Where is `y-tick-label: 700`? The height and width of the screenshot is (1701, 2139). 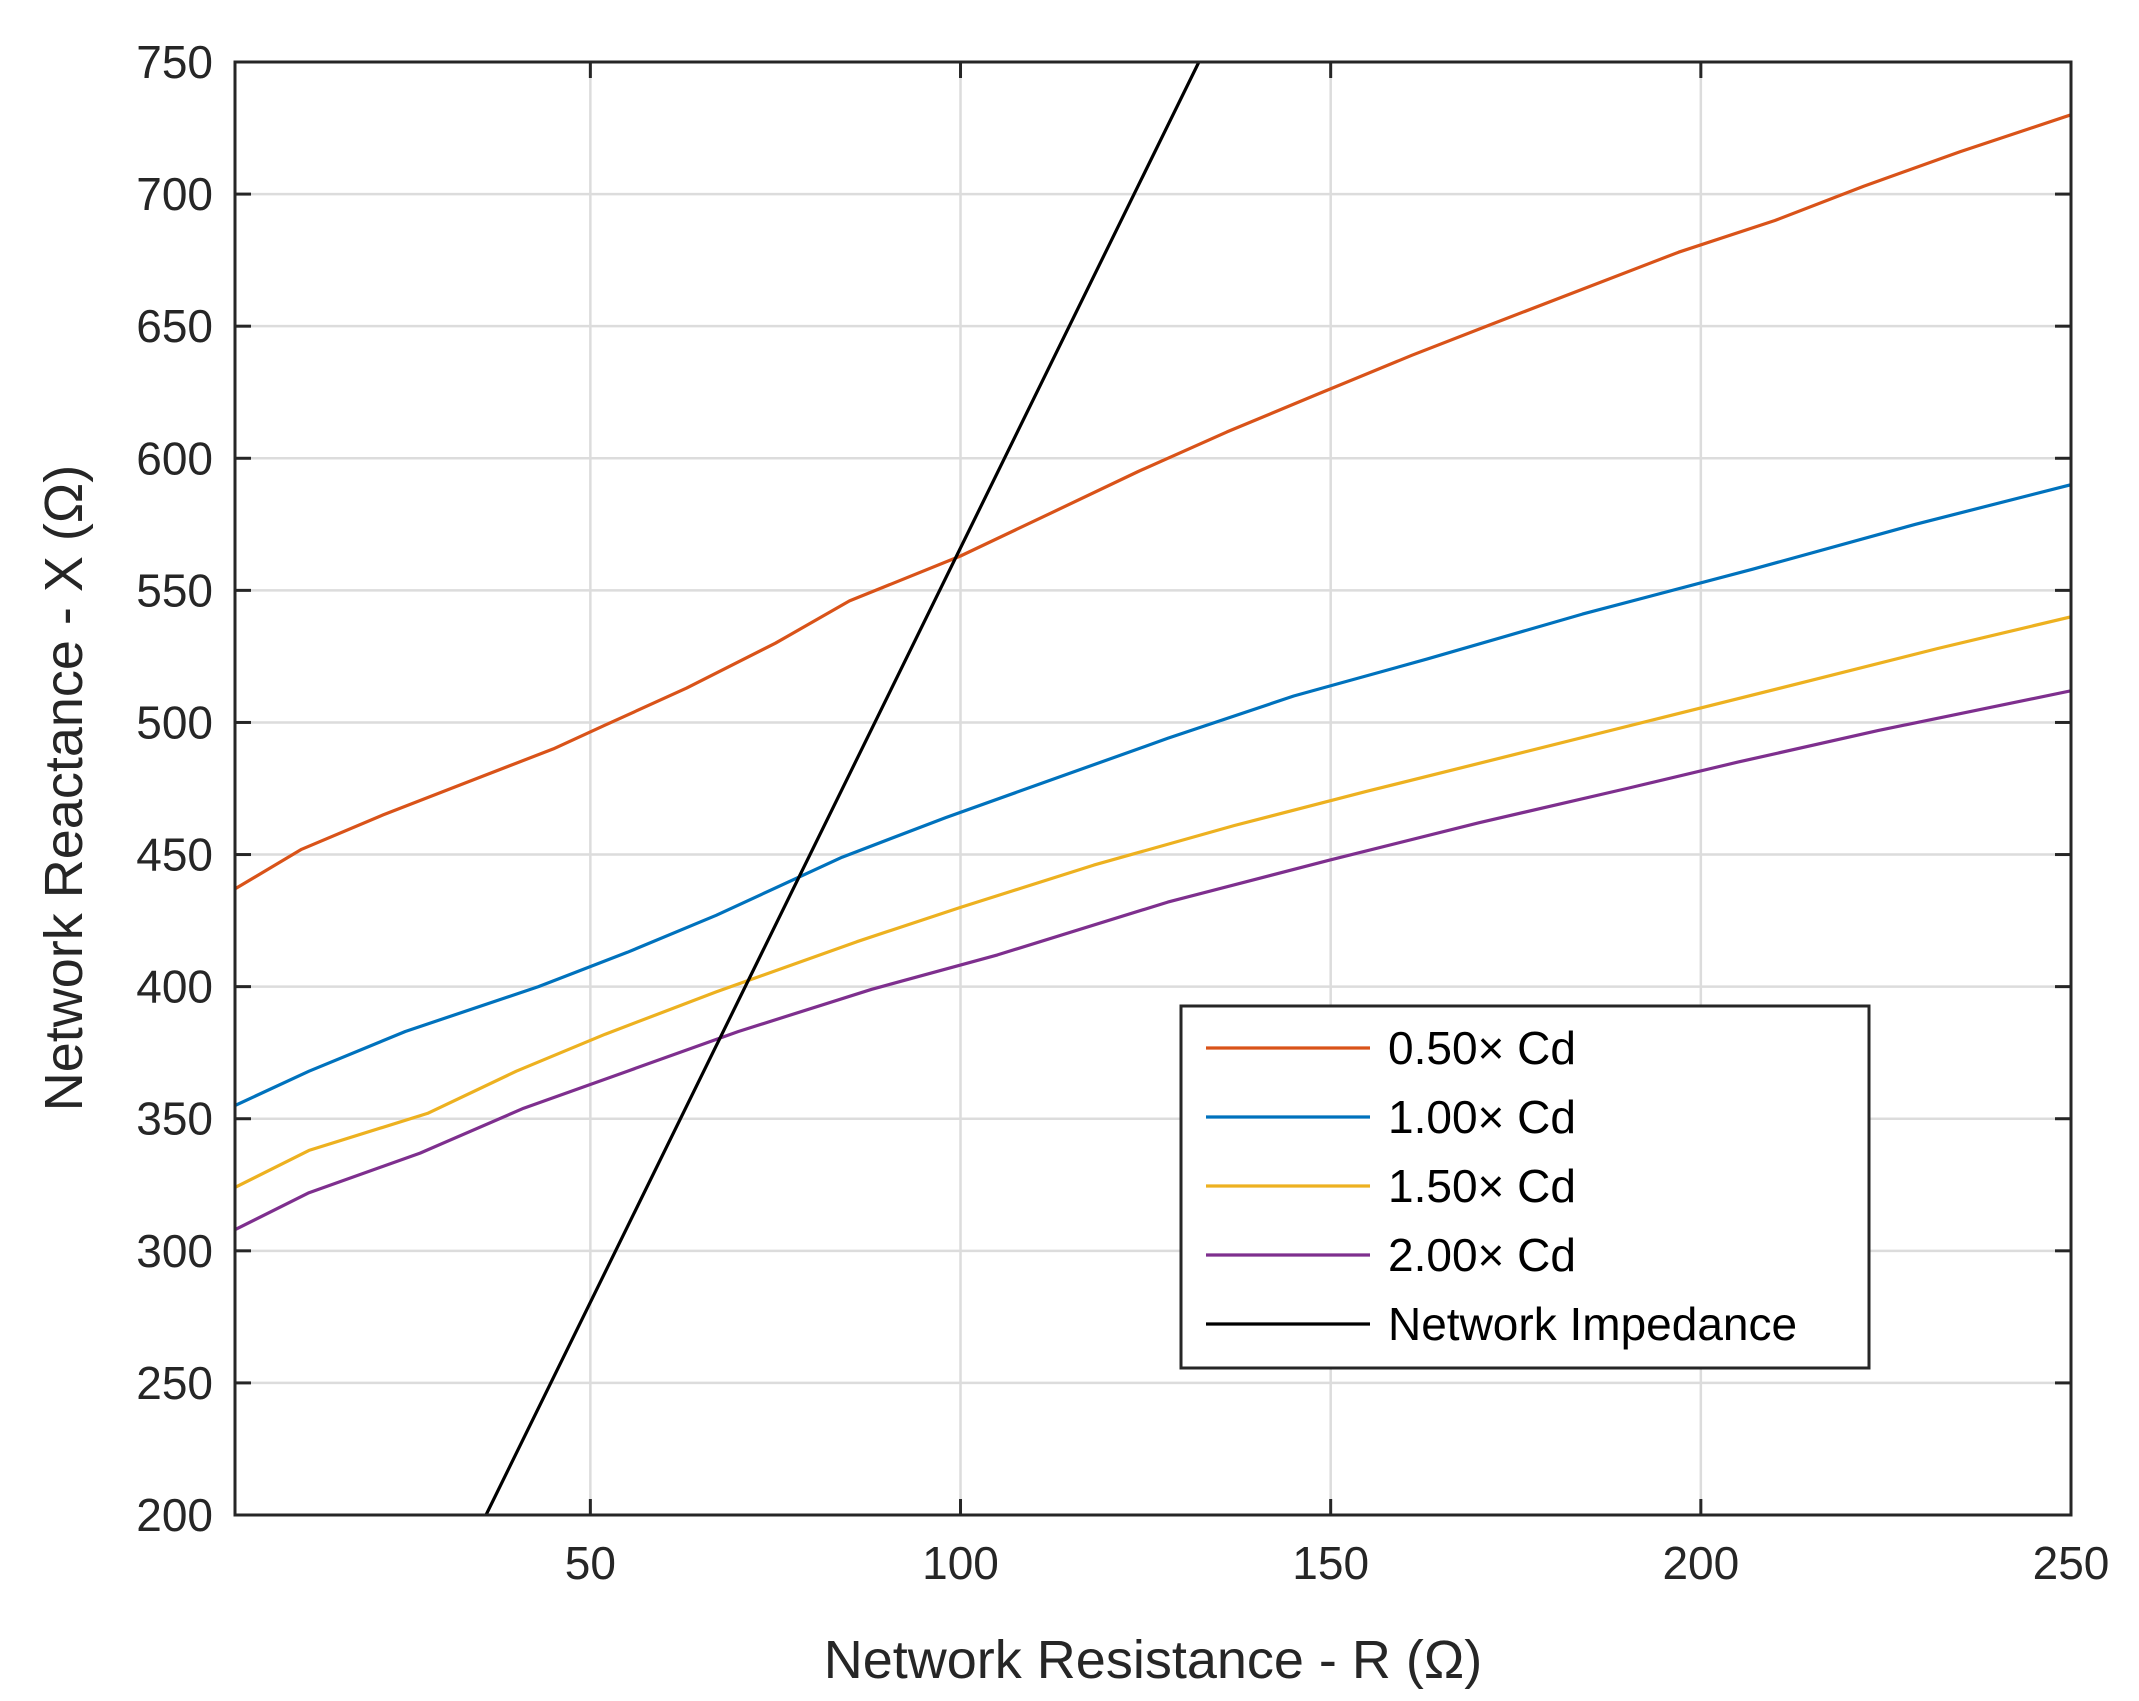
y-tick-label: 700 is located at coordinates (174, 194).